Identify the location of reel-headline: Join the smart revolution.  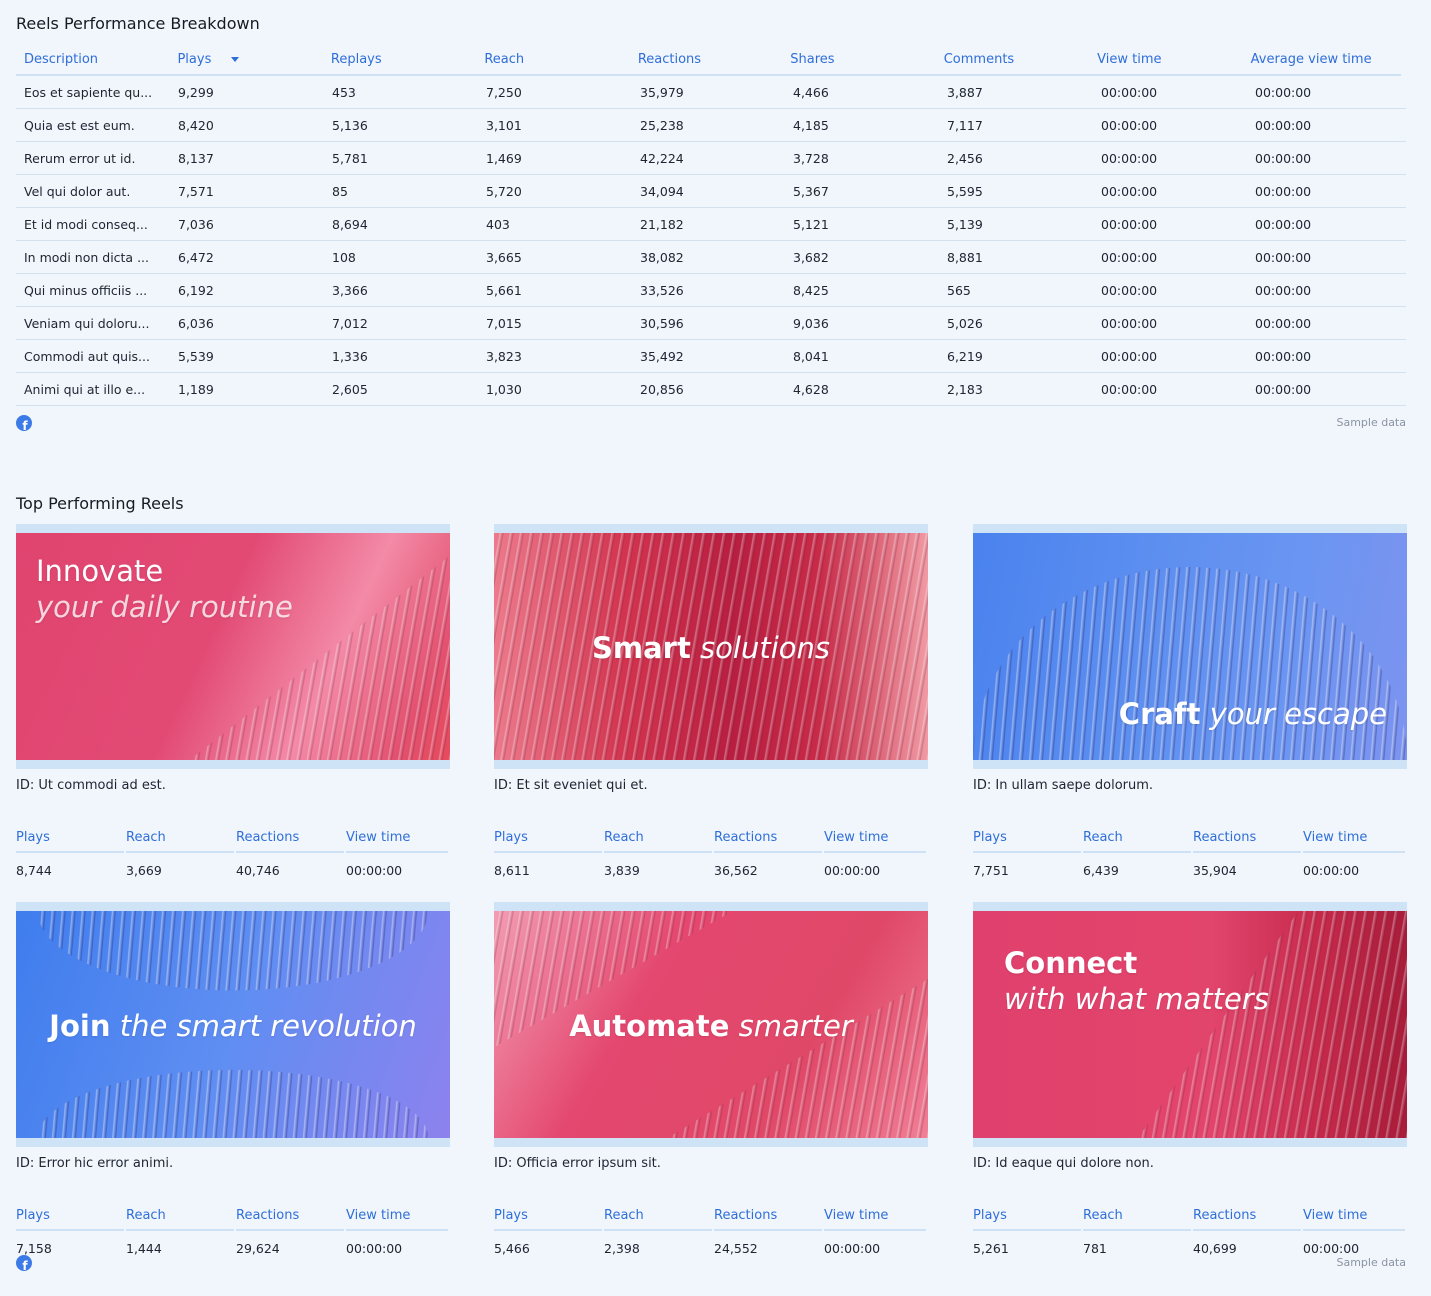
(233, 1026).